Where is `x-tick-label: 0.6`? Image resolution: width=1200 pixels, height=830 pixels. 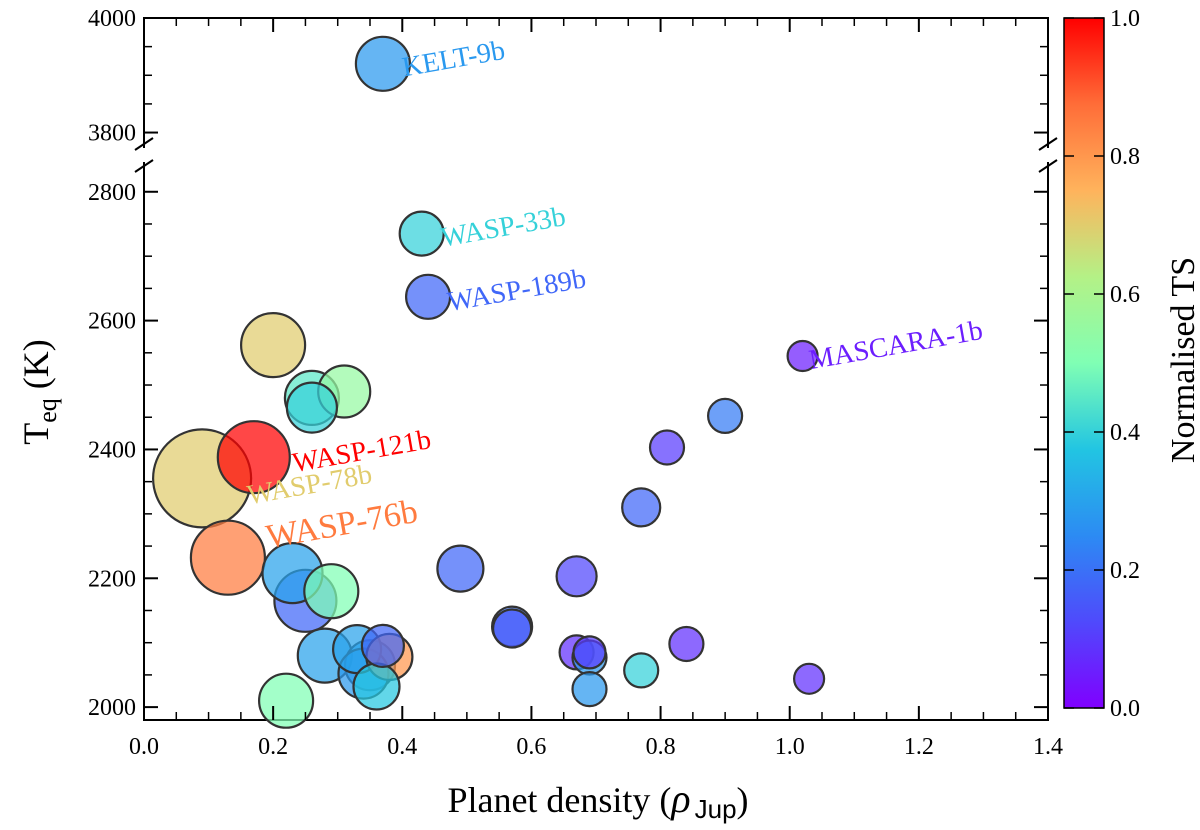
x-tick-label: 0.6 is located at coordinates (531, 747).